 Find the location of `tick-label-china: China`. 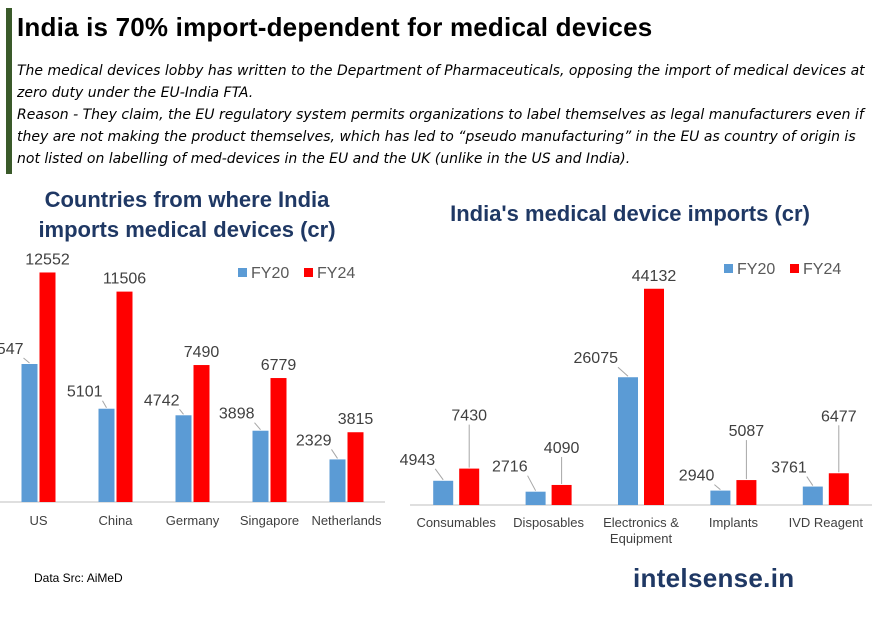

tick-label-china: China is located at coordinates (116, 520).